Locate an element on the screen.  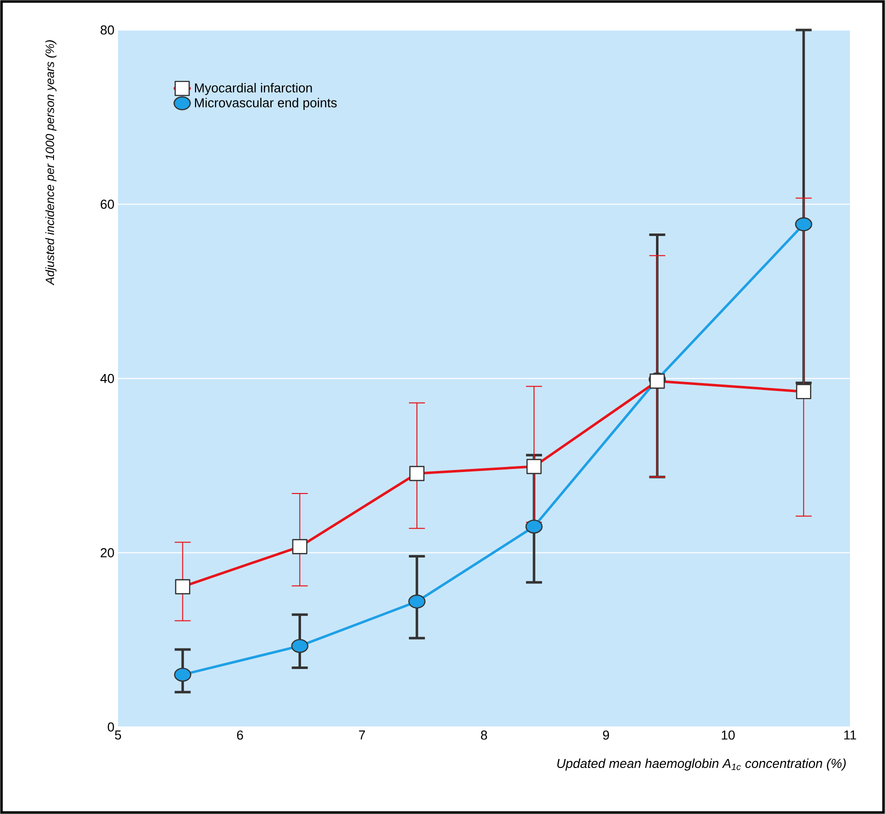
x-tick-label: 9 is located at coordinates (606, 735).